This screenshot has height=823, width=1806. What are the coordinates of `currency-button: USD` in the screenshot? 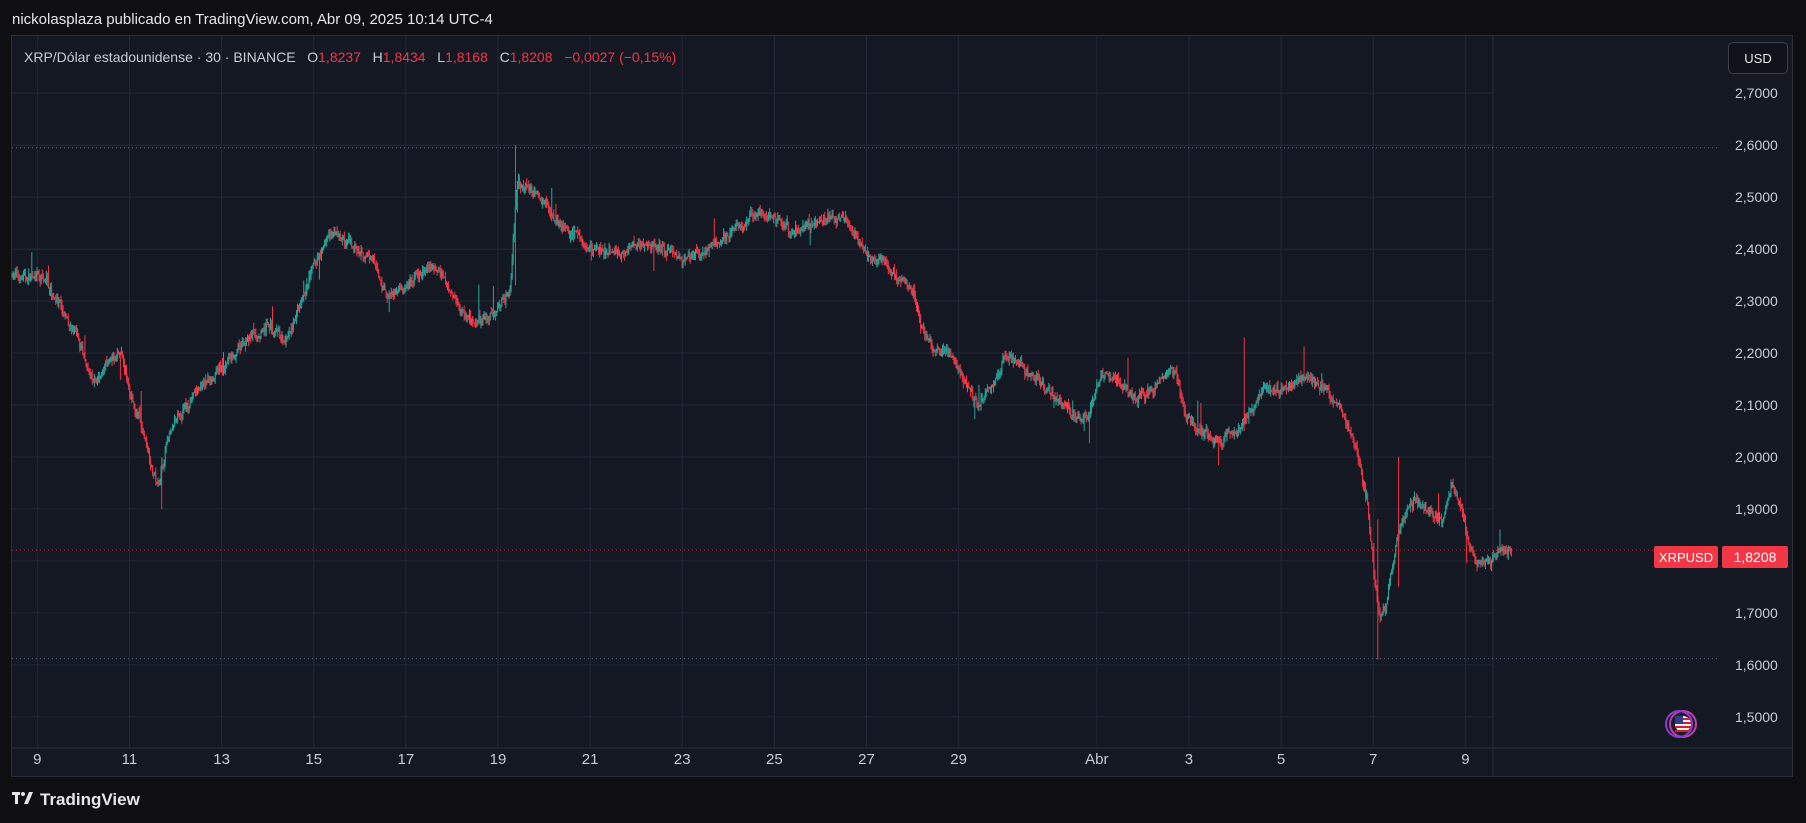 It's located at (1758, 58).